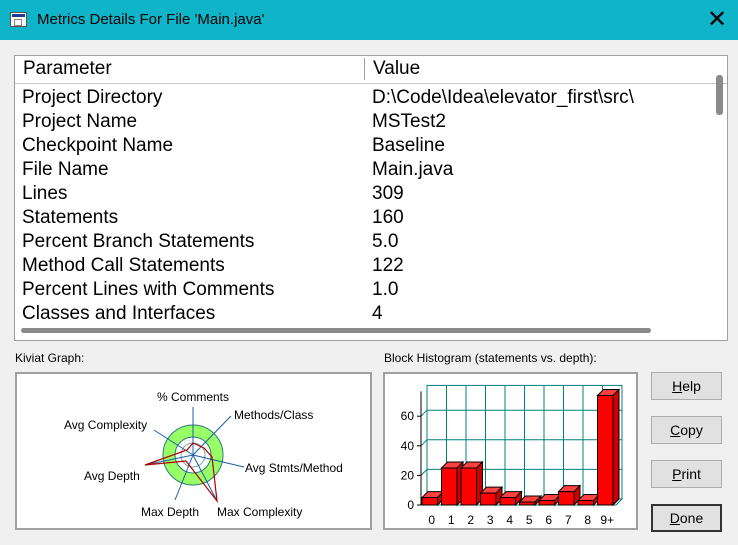 The width and height of the screenshot is (738, 545). What do you see at coordinates (193, 397) in the screenshot?
I see `kiviat-axis-label: % Comments` at bounding box center [193, 397].